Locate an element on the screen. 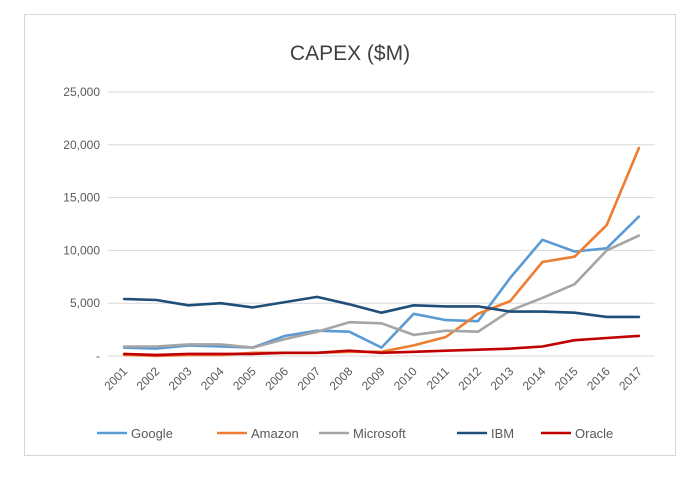  y-tick-label: 25,000 is located at coordinates (81, 92).